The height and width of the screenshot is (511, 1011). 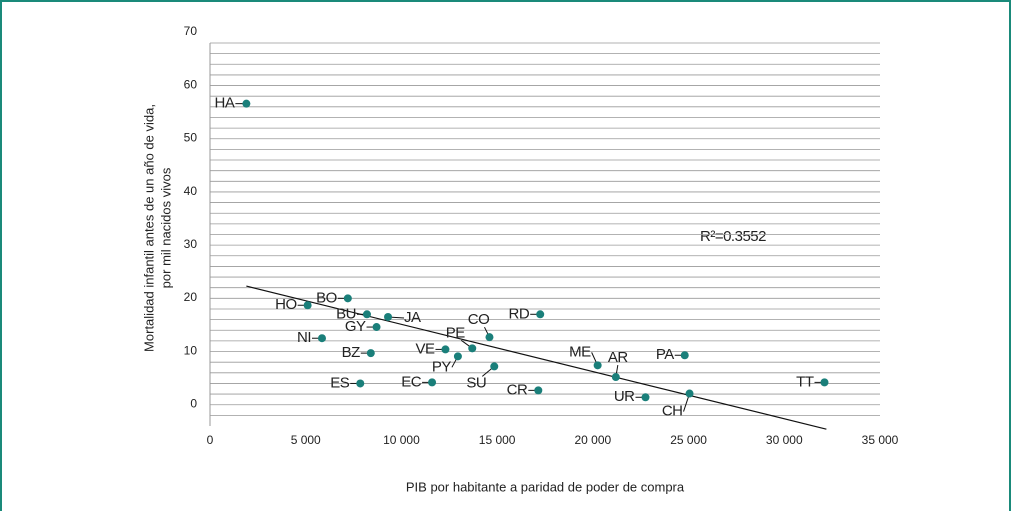 I want to click on point-label: CR, so click(x=517, y=389).